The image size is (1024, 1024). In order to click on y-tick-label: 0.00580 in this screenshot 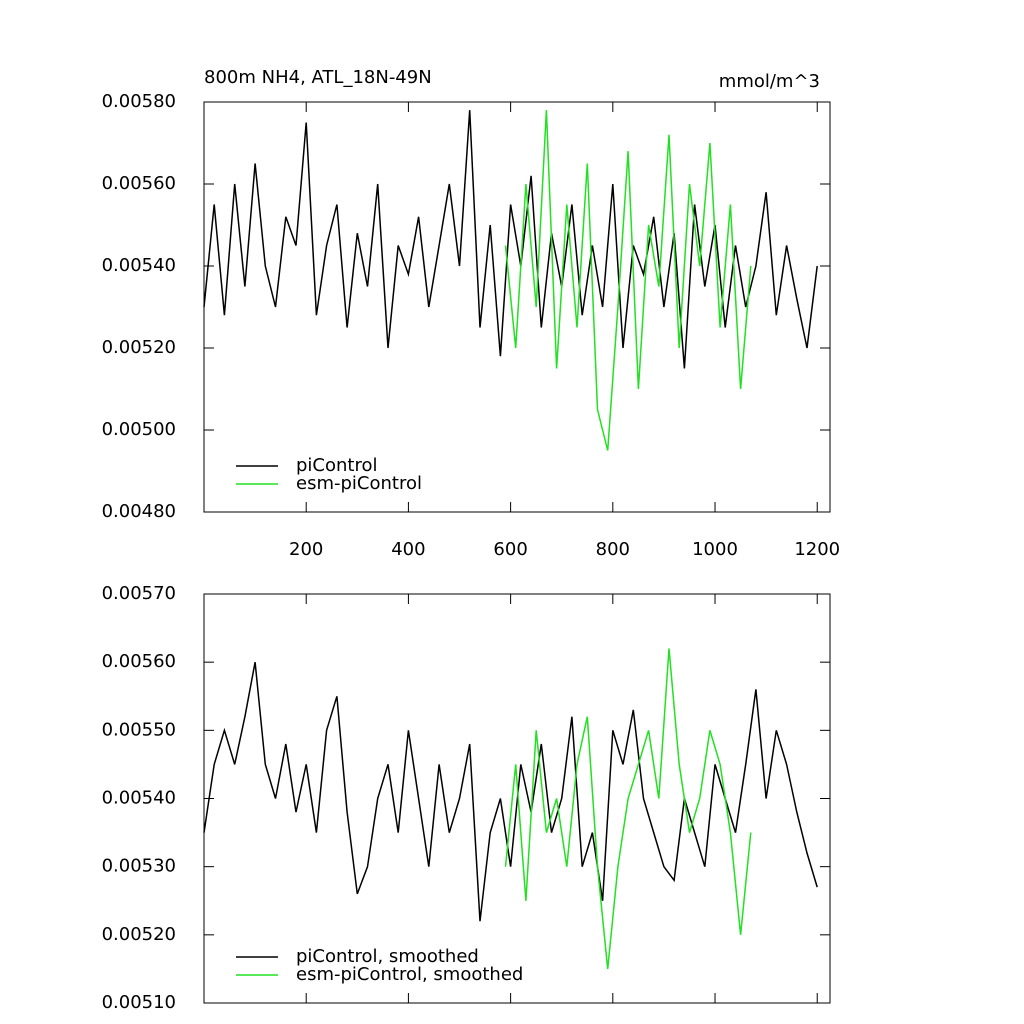, I will do `click(139, 101)`.